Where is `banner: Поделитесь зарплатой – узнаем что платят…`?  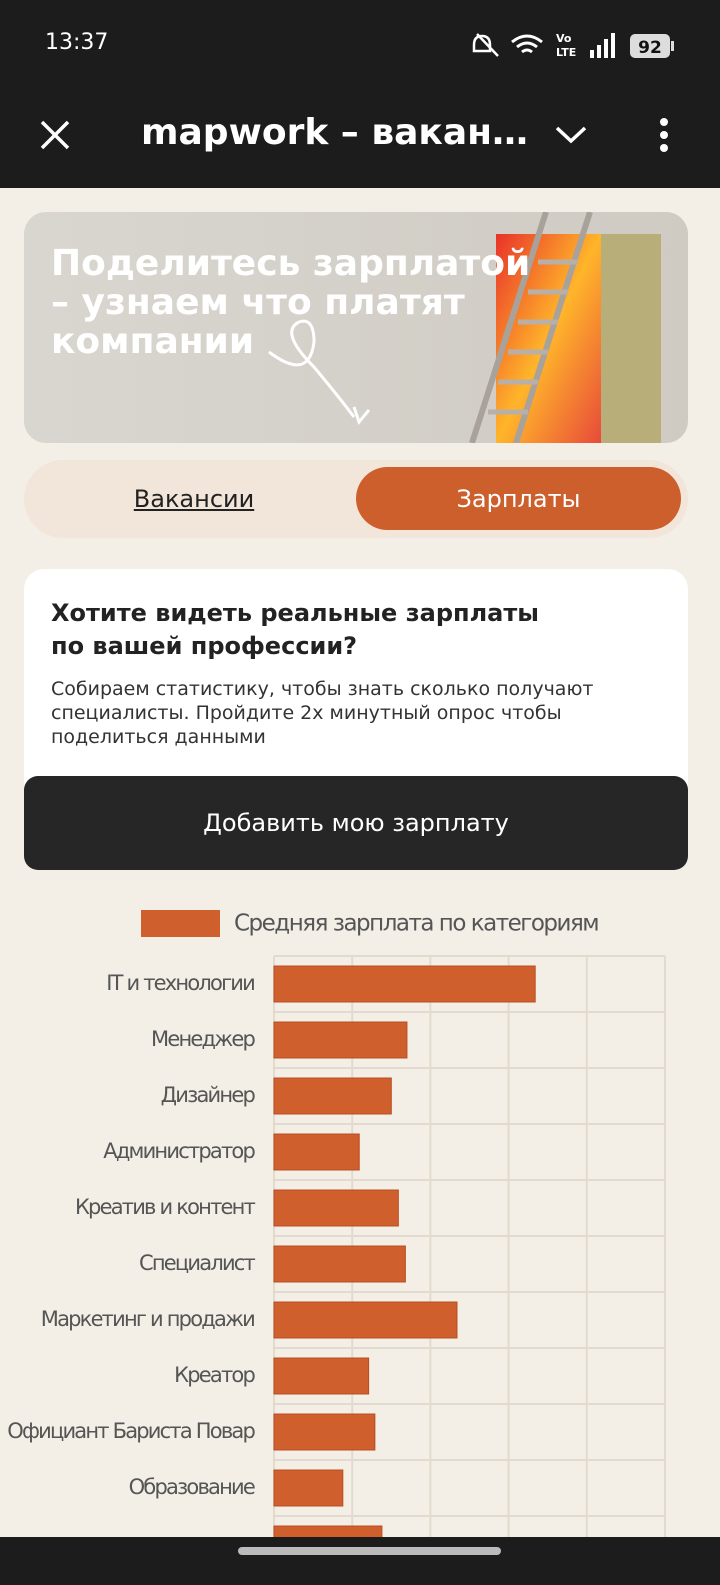 banner: Поделитесь зарплатой – узнаем что платят… is located at coordinates (356, 327).